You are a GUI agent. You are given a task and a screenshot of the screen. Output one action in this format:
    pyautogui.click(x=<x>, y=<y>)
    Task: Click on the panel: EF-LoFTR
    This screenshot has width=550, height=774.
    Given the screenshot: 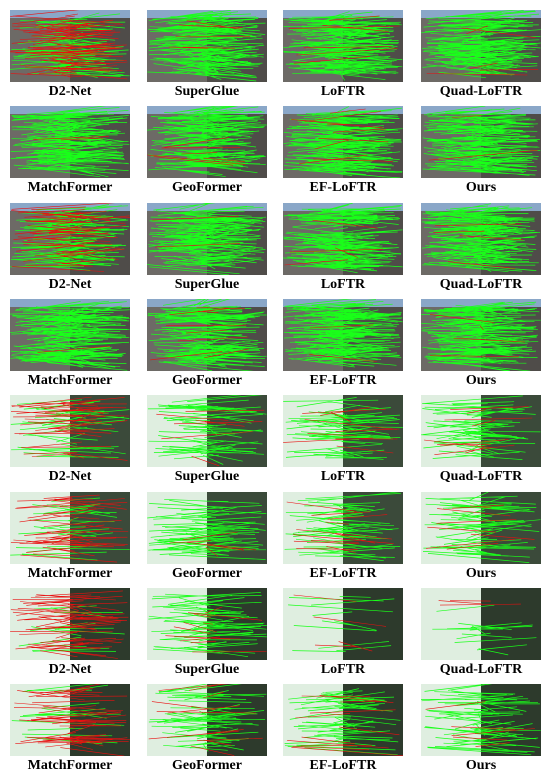 What is the action you would take?
    pyautogui.click(x=343, y=729)
    